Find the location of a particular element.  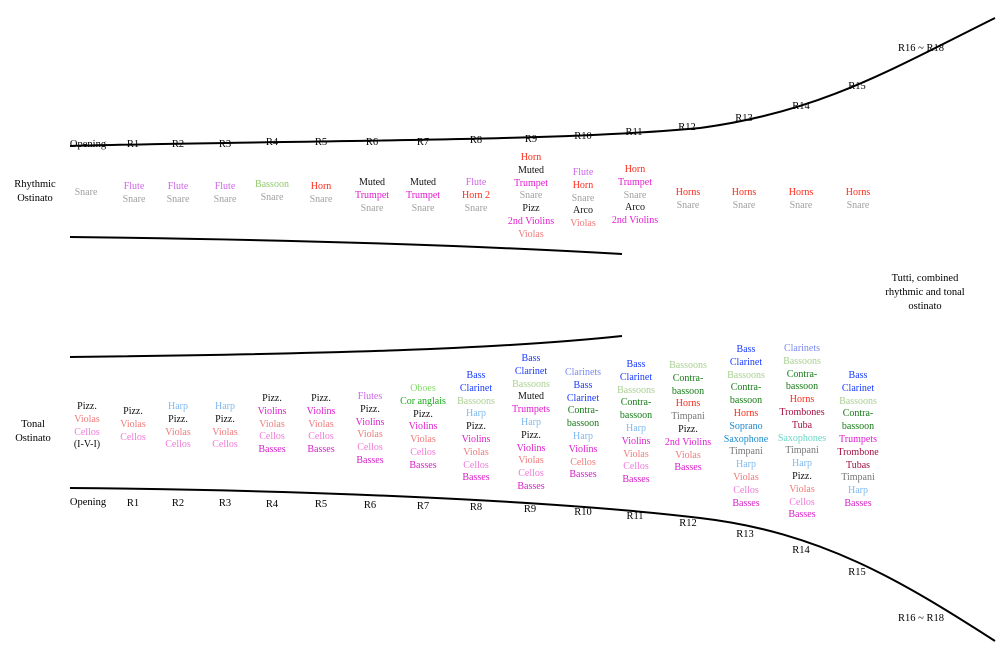

rhythmic-title-line1: Rhythmic is located at coordinates (35, 184).